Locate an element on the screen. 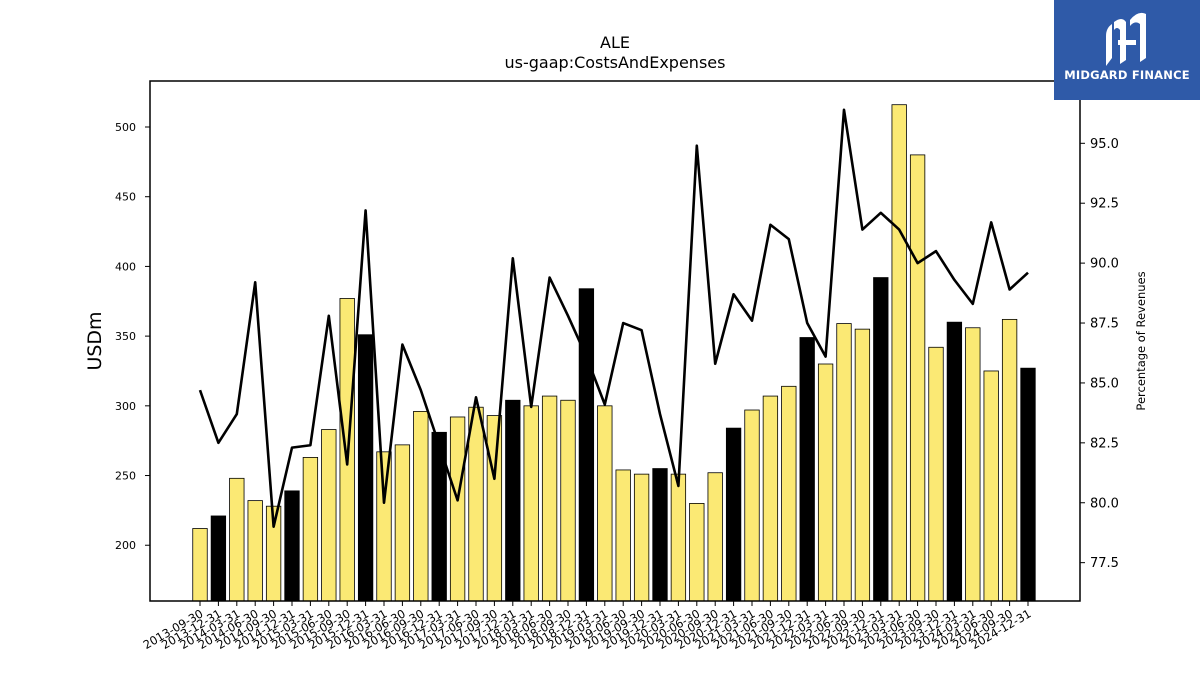  y2-tick-label: 90.0 is located at coordinates (1104, 264).